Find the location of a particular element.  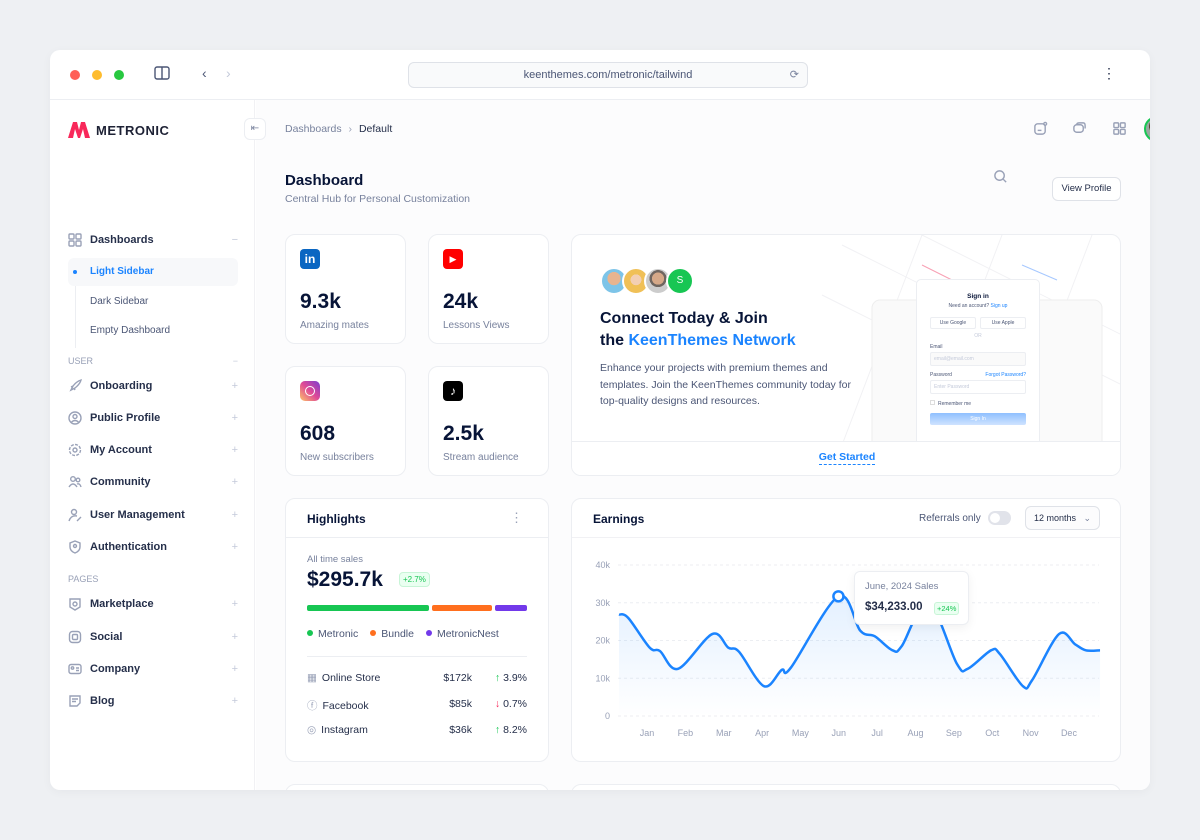

row-amount: $36k is located at coordinates (460, 730).